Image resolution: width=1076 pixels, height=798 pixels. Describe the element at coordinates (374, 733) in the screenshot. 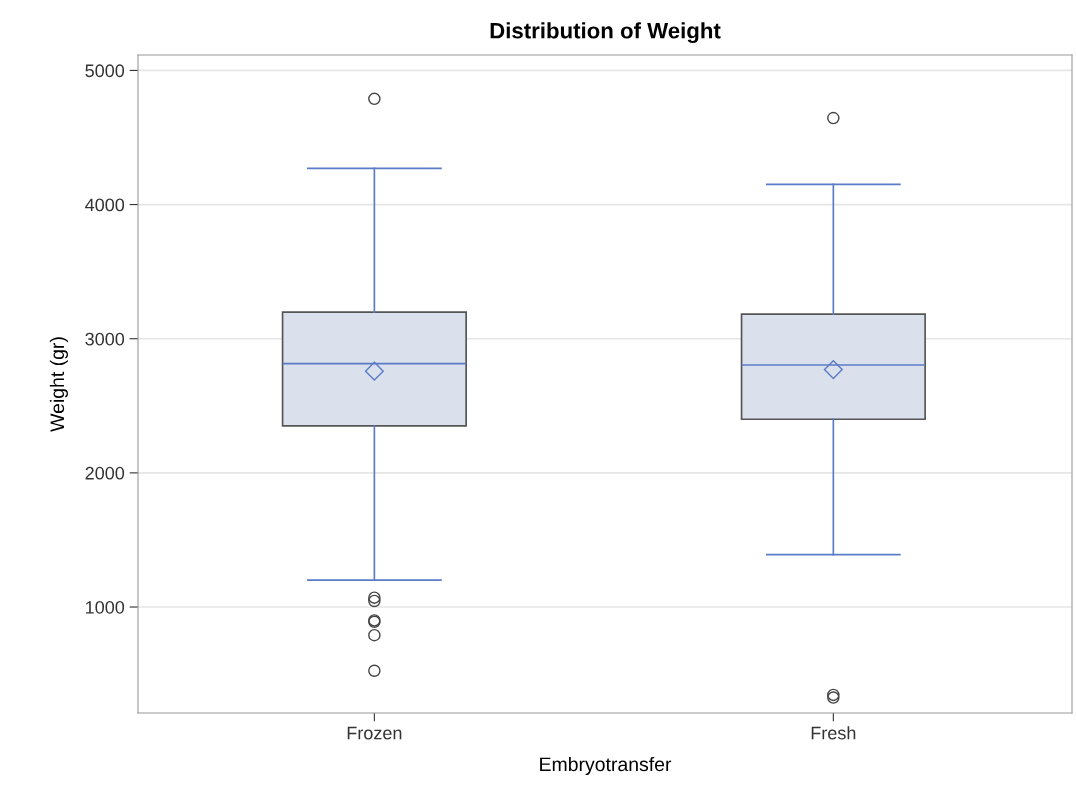

I see `x-tick-label: Frozen` at that location.